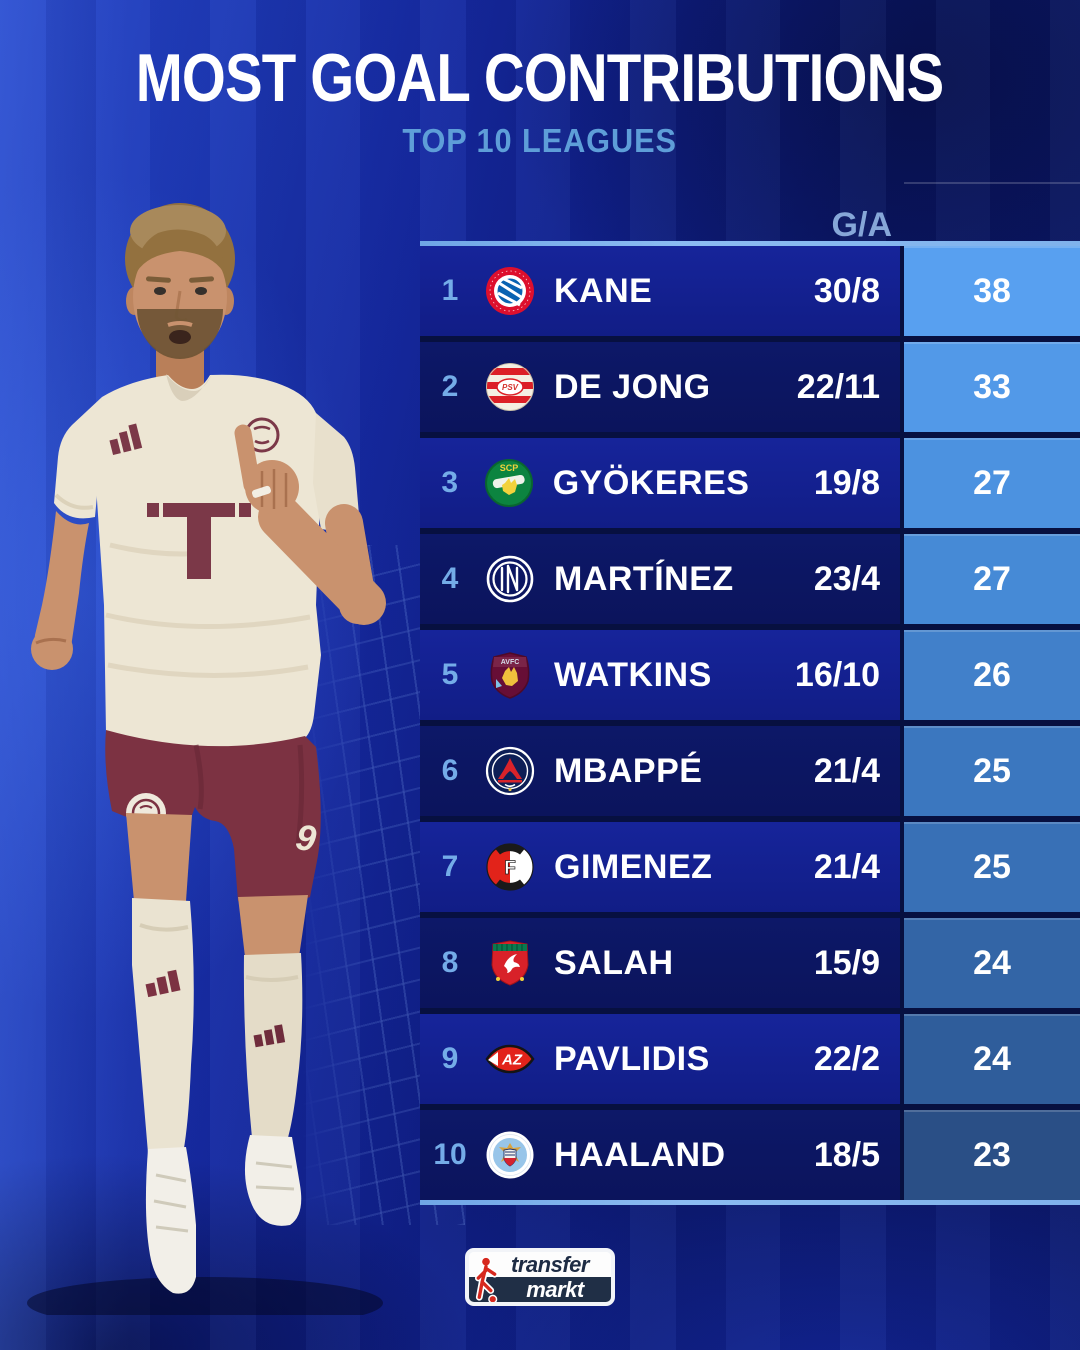 The width and height of the screenshot is (1080, 1350). Describe the element at coordinates (510, 579) in the screenshot. I see `inter-club-badge-icon` at that location.